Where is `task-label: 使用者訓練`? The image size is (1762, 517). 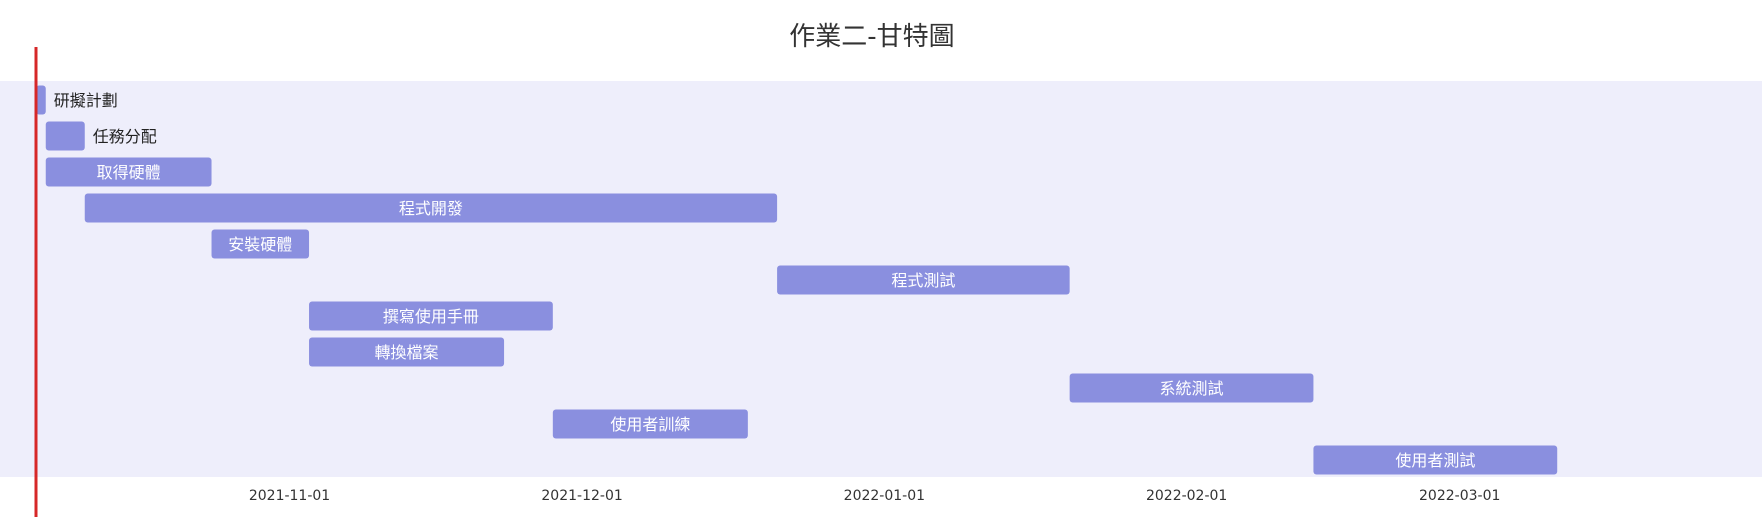 task-label: 使用者訓練 is located at coordinates (650, 424).